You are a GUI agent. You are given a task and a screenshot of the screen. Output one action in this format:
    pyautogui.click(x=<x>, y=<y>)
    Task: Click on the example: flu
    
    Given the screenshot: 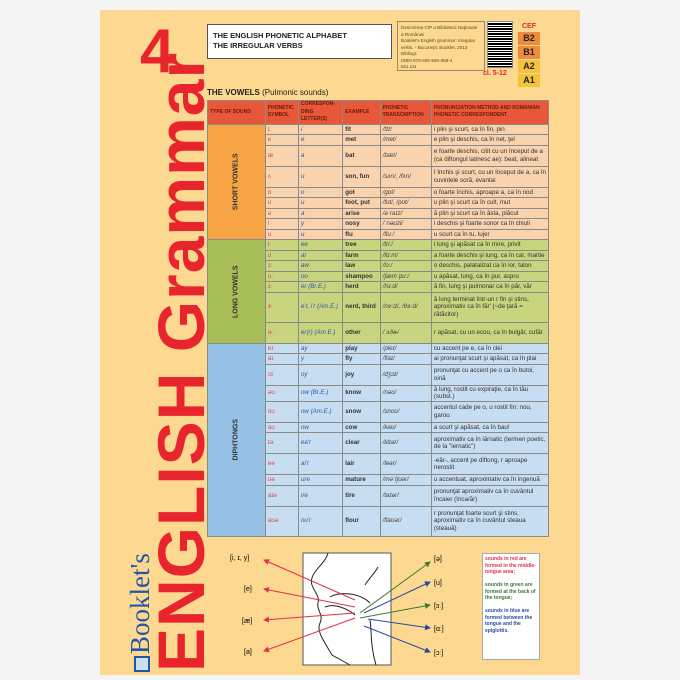 What is the action you would take?
    pyautogui.click(x=361, y=234)
    